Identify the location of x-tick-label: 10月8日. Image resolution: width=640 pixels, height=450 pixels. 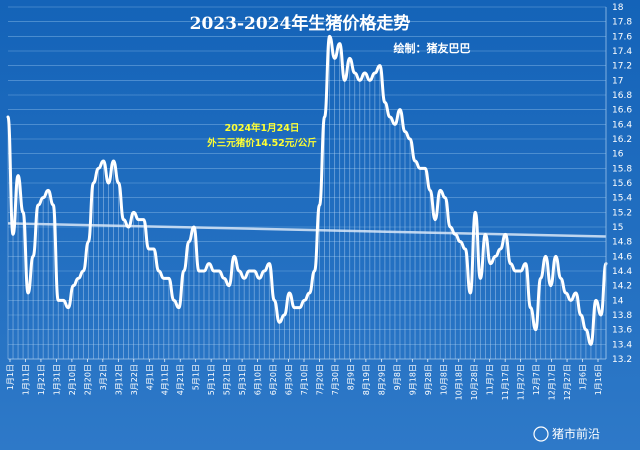
(443, 379).